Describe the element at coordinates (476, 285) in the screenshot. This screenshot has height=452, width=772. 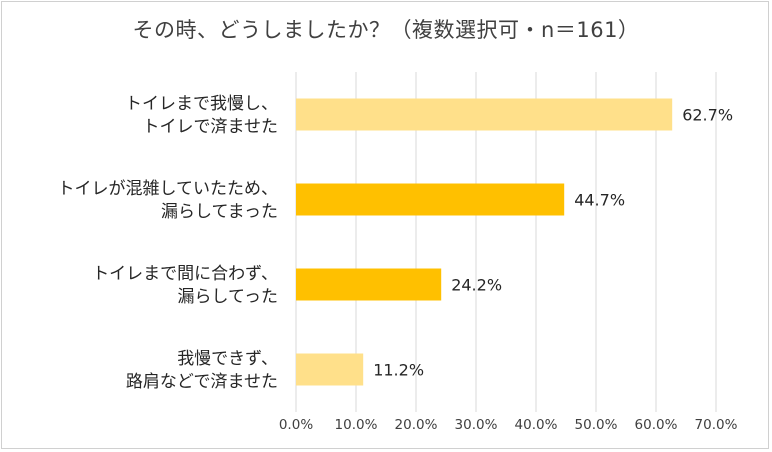
I see `data-label: 24.2%` at that location.